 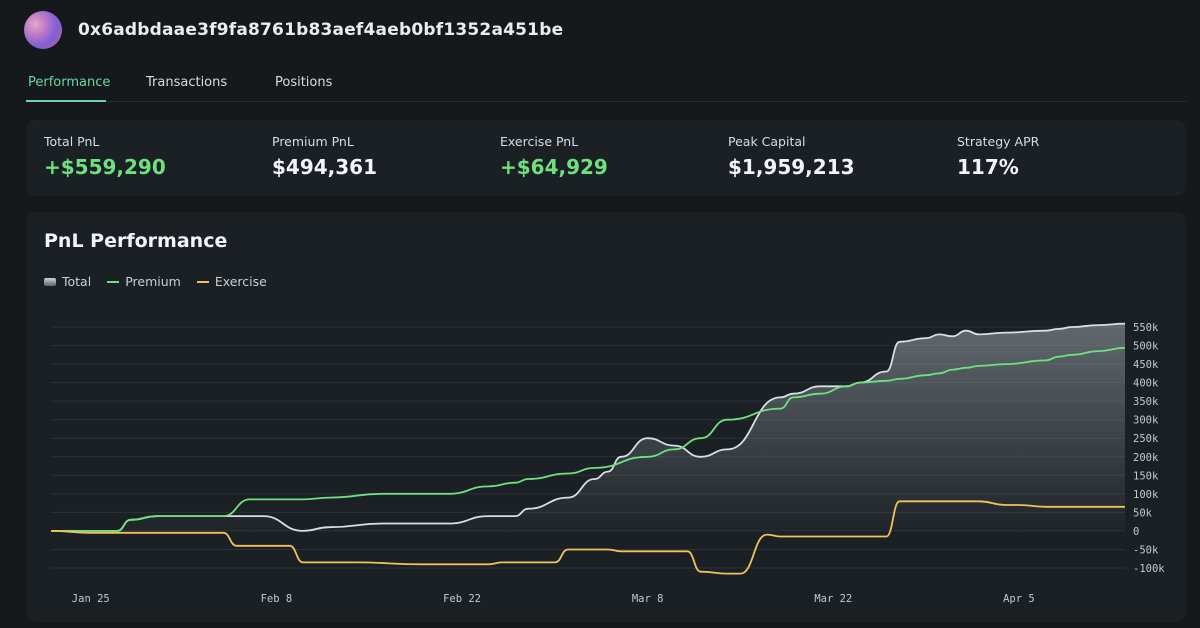 What do you see at coordinates (105, 167) in the screenshot?
I see `stat-value: +$559,290` at bounding box center [105, 167].